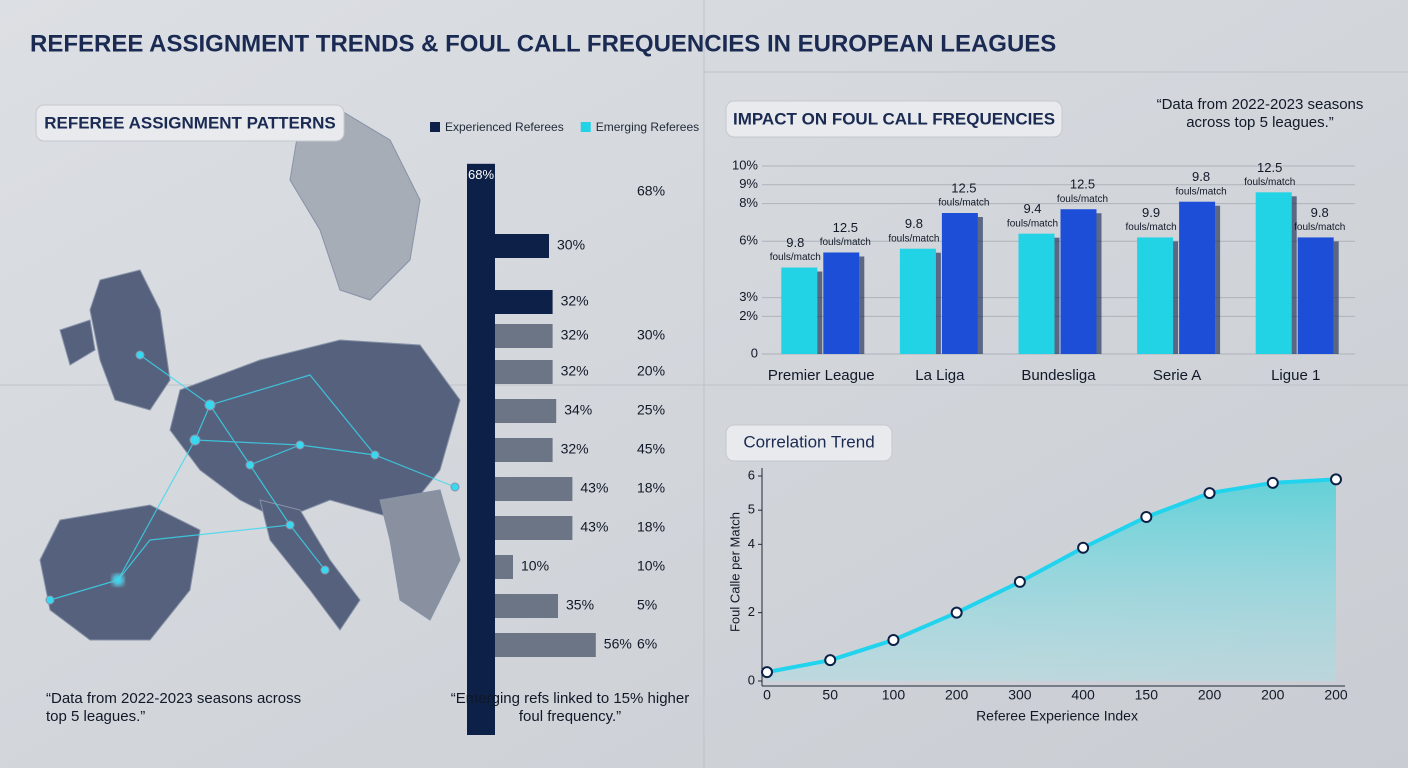  I want to click on value-label: 10%, so click(535, 566).